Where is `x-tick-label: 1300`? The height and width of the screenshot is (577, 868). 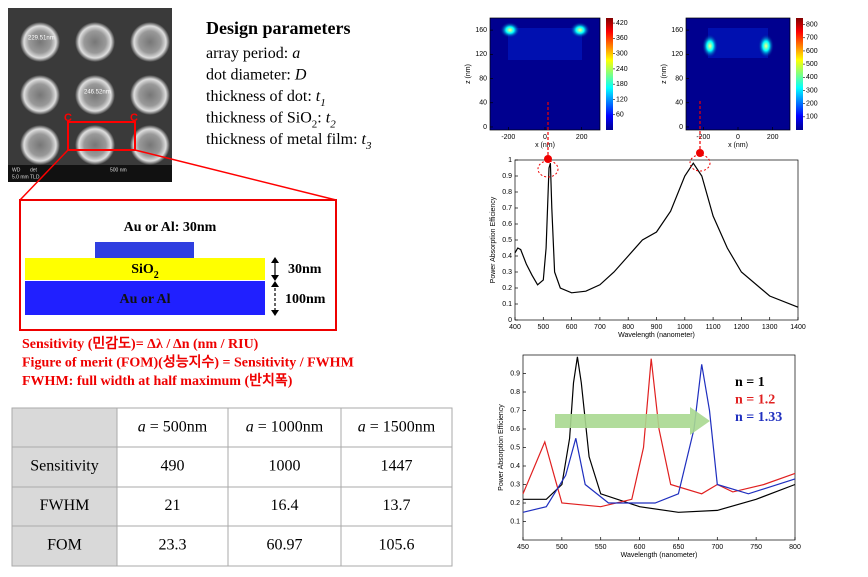
x-tick-label: 1300 is located at coordinates (770, 327).